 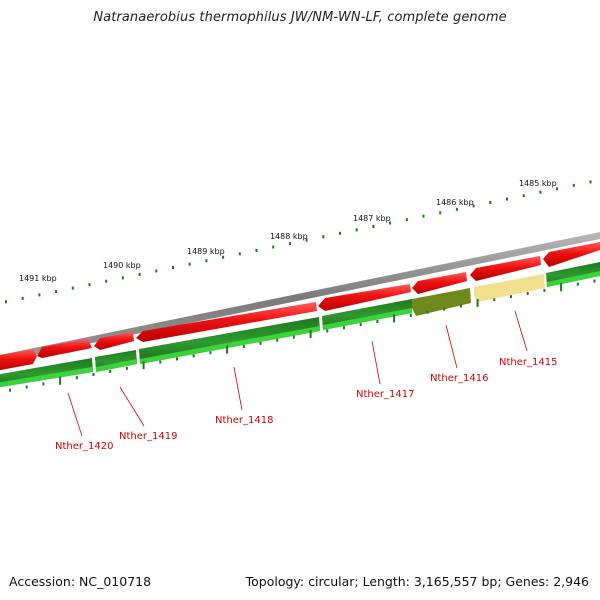 I want to click on gene-label-nther-1415: Nther_1415, so click(x=528, y=362).